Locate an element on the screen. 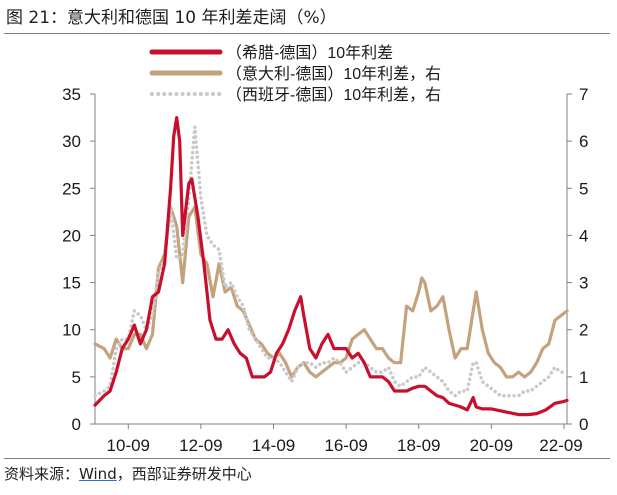 This screenshot has height=495, width=617. x-tick-label: 16-09 is located at coordinates (345, 445).